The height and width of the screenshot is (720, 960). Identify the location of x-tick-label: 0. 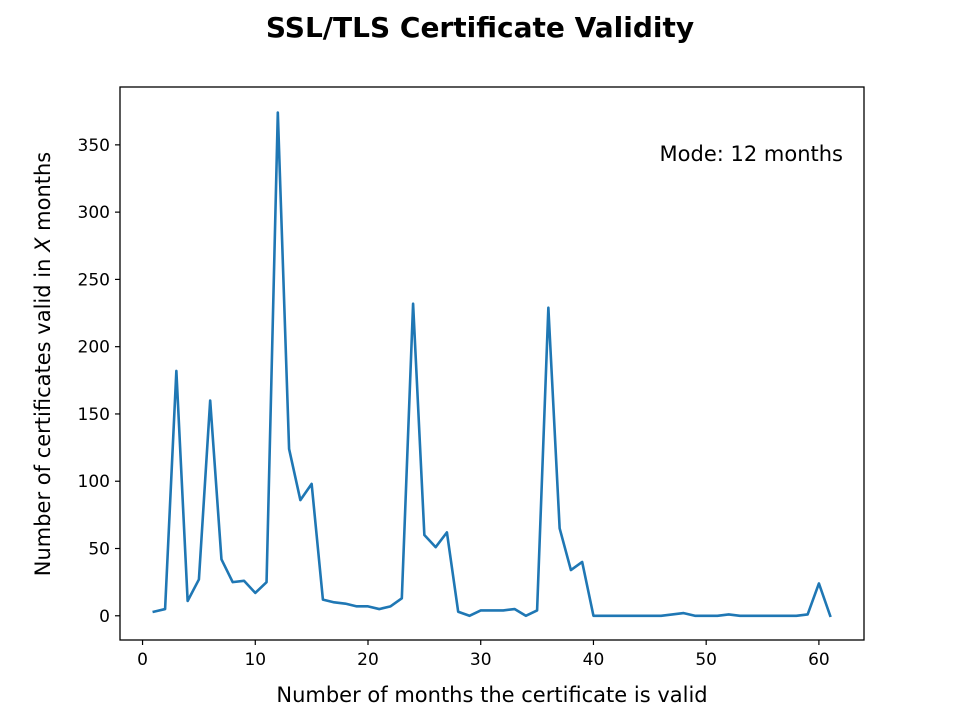
(142, 660).